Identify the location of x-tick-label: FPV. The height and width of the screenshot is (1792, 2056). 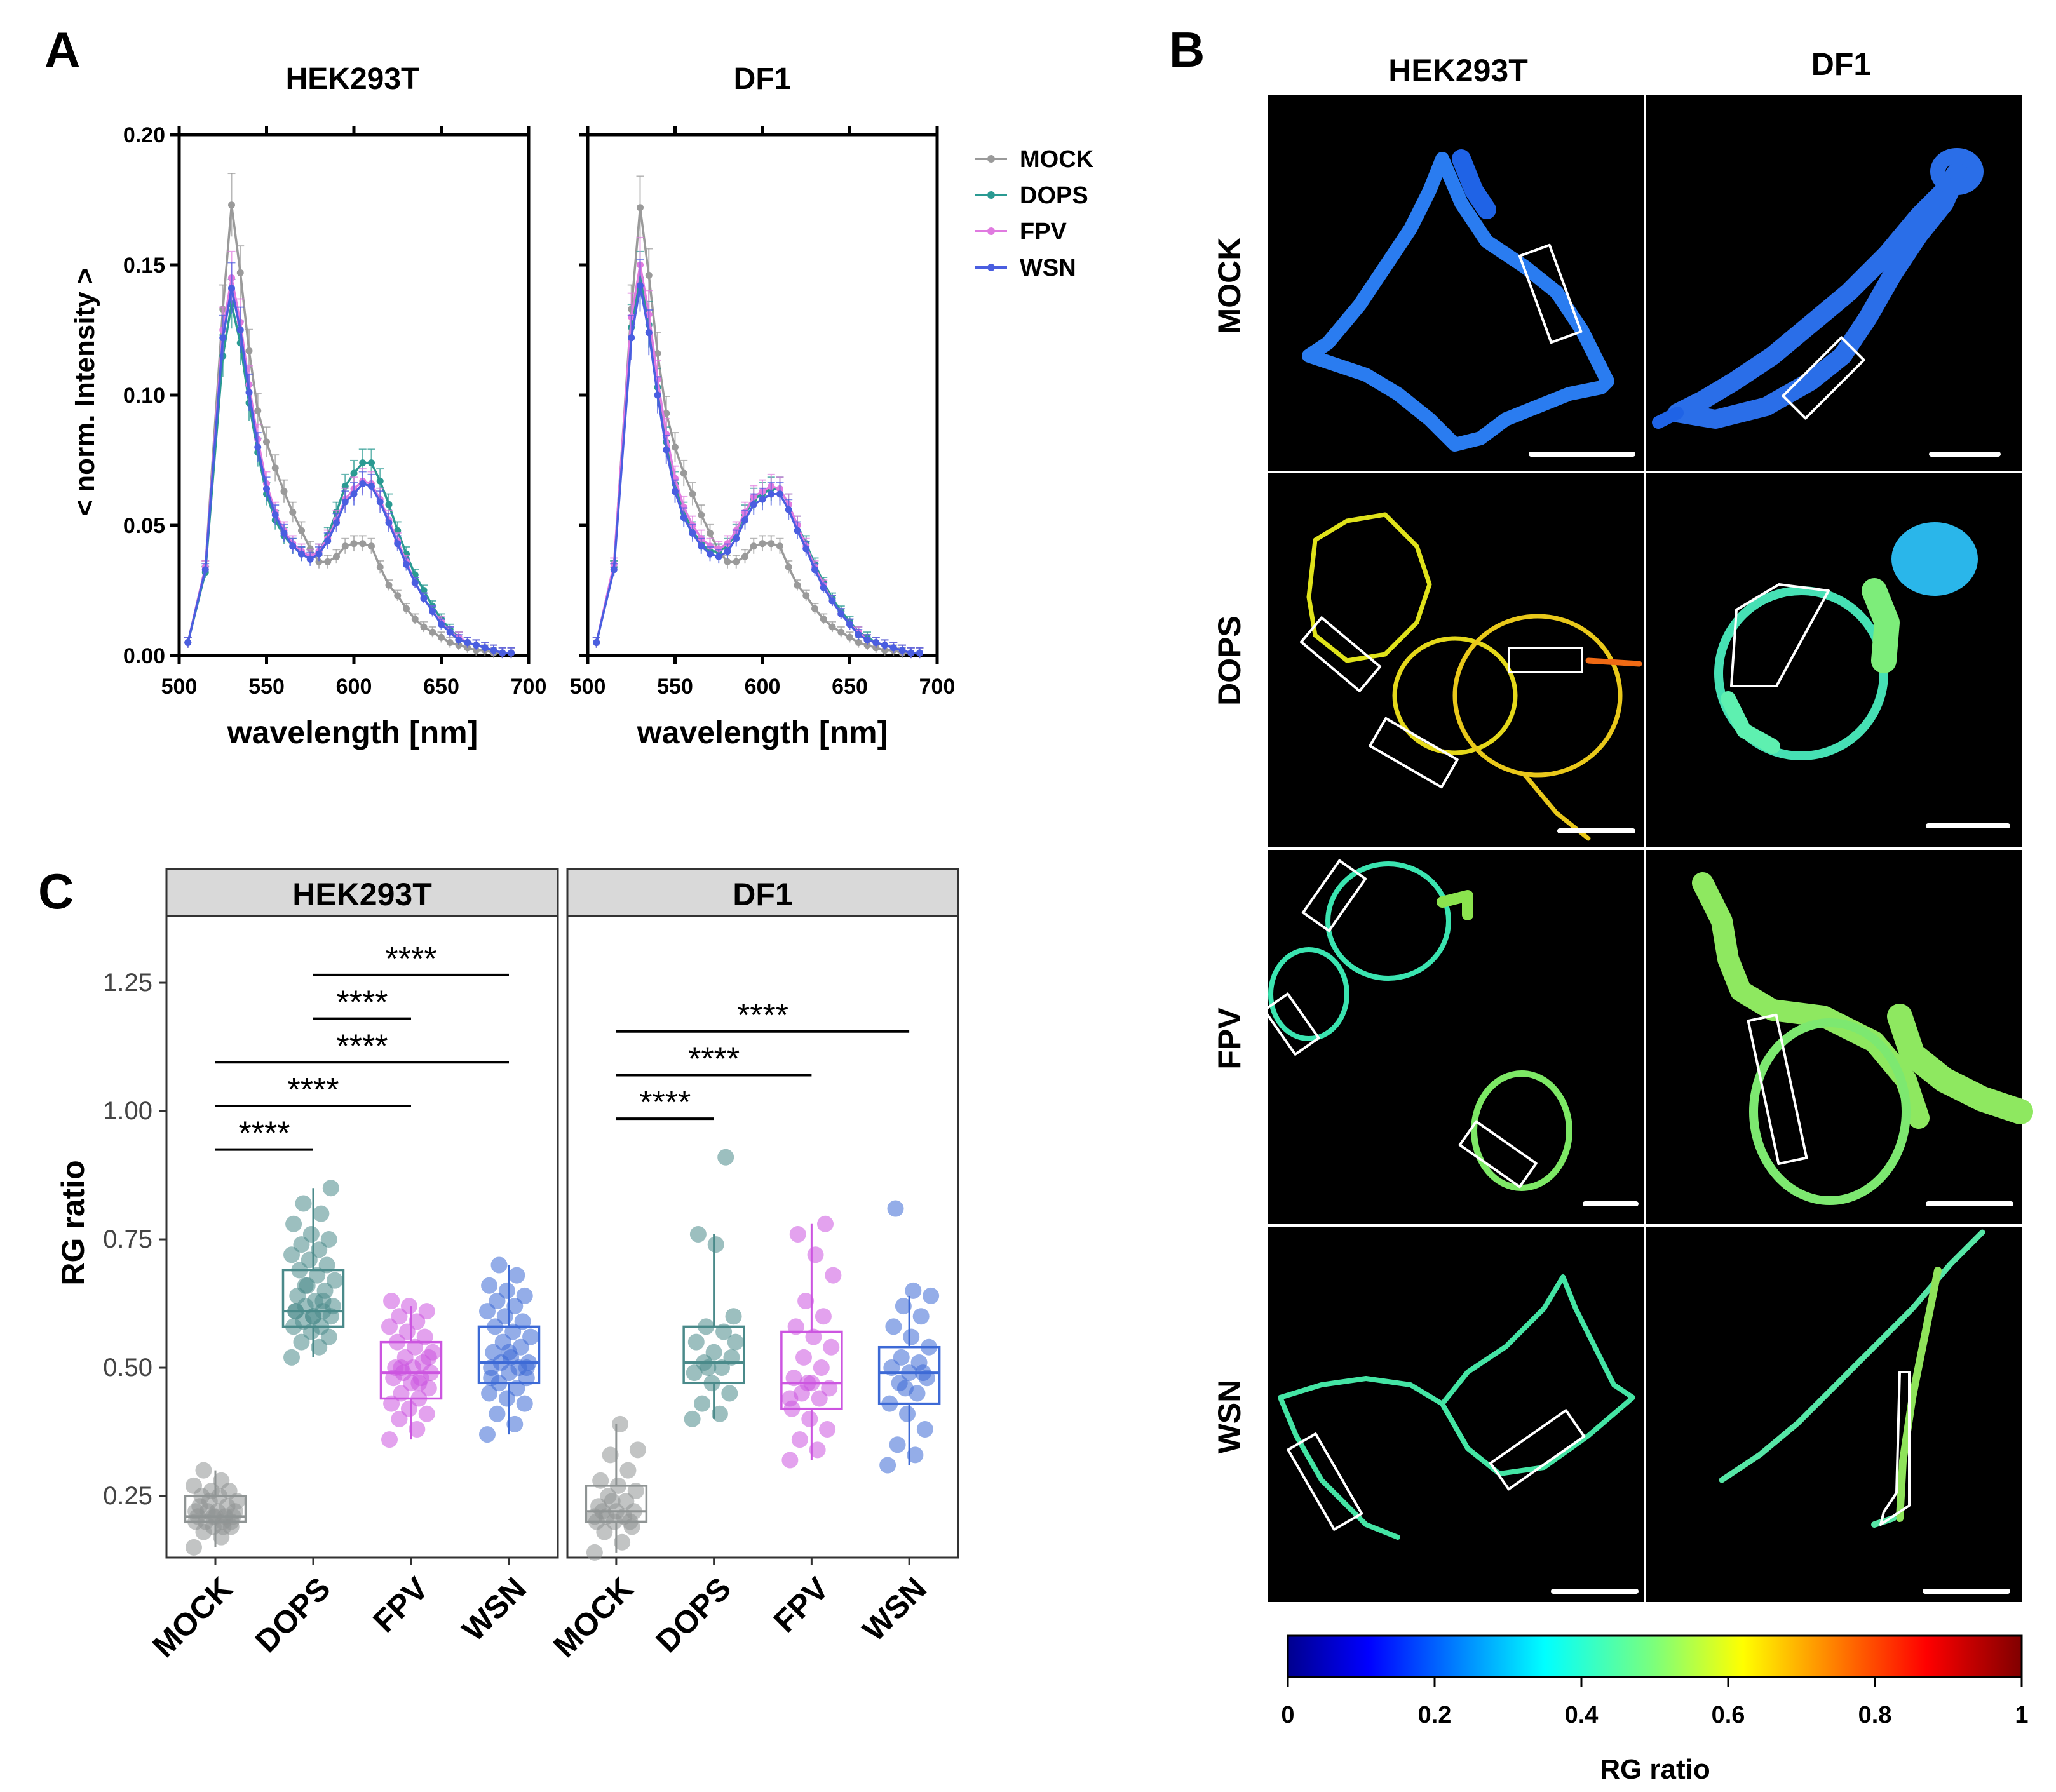
(400, 1605).